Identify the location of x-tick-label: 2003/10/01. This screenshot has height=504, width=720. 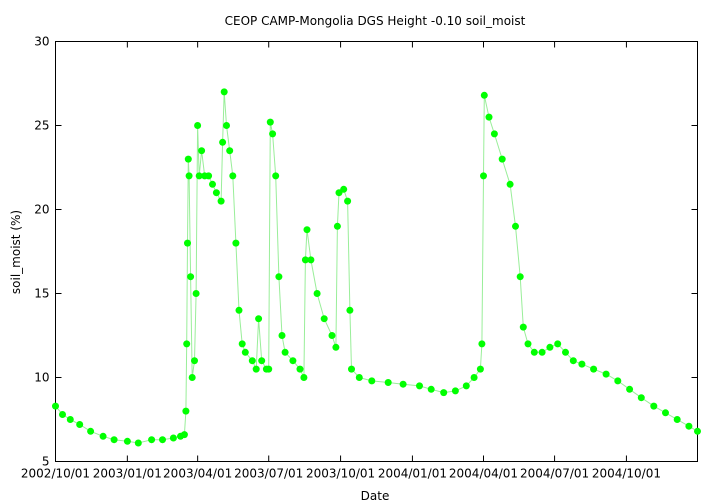
(340, 474).